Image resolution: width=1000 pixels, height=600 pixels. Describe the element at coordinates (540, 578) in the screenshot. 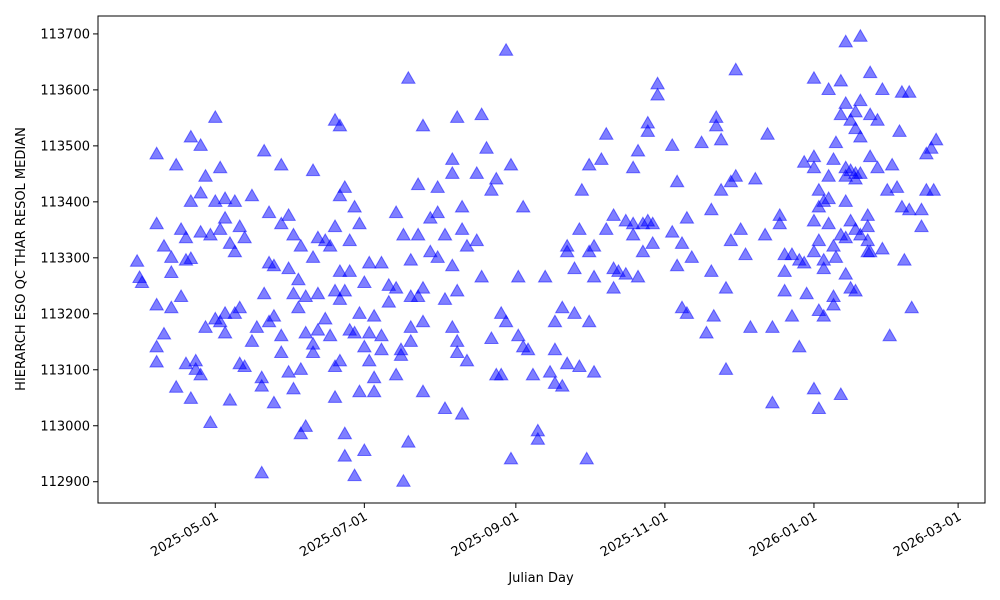

I see `x-axis-label: Julian Day` at that location.